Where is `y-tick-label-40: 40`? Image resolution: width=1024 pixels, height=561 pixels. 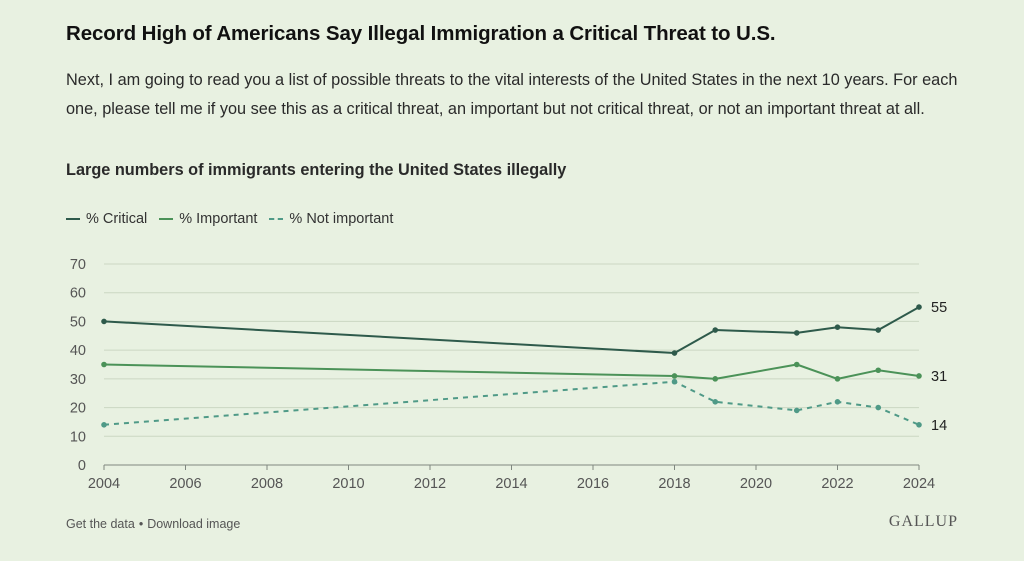 y-tick-label-40: 40 is located at coordinates (78, 351).